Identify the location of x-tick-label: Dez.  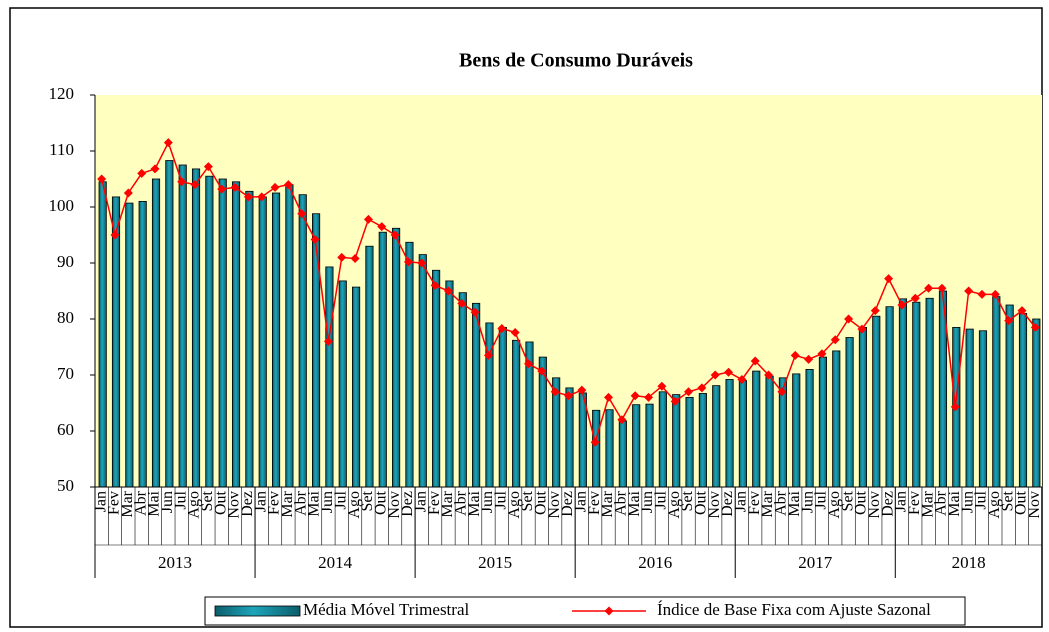
(567, 504).